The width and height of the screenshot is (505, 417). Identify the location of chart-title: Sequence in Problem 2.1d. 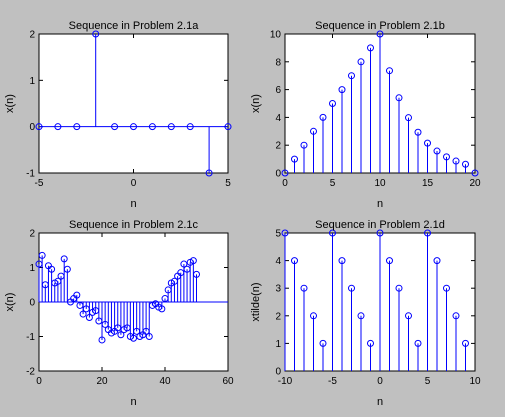
(380, 225).